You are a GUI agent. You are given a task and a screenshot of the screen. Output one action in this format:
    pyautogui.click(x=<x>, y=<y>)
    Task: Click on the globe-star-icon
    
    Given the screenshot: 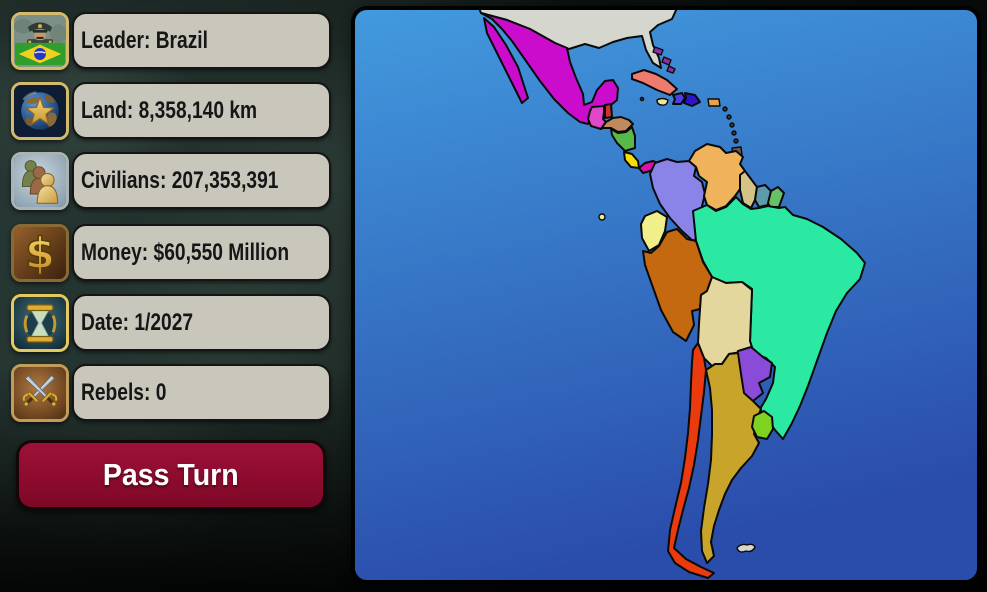 What is the action you would take?
    pyautogui.click(x=40, y=111)
    